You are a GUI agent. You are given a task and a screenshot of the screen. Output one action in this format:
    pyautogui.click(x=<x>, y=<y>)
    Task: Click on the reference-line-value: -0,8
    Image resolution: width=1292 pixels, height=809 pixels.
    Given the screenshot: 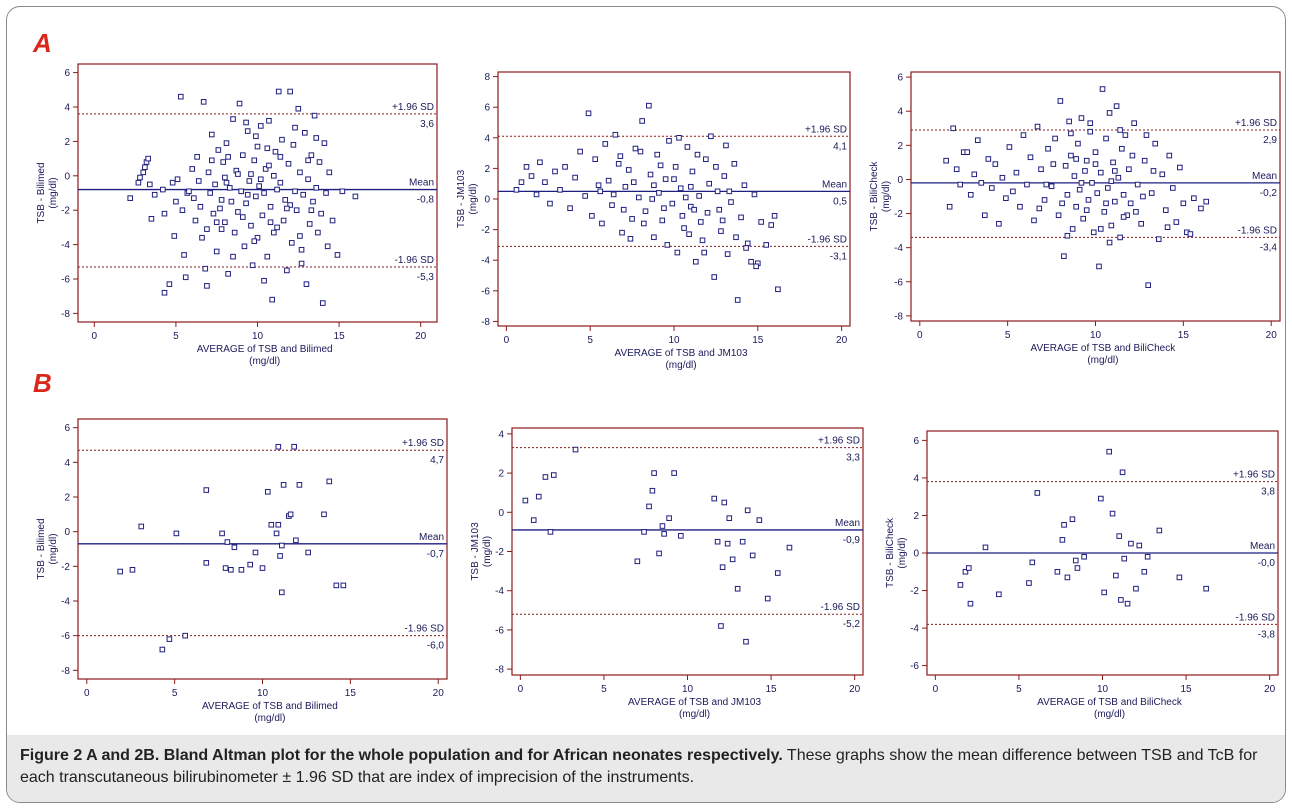 What is the action you would take?
    pyautogui.click(x=426, y=200)
    